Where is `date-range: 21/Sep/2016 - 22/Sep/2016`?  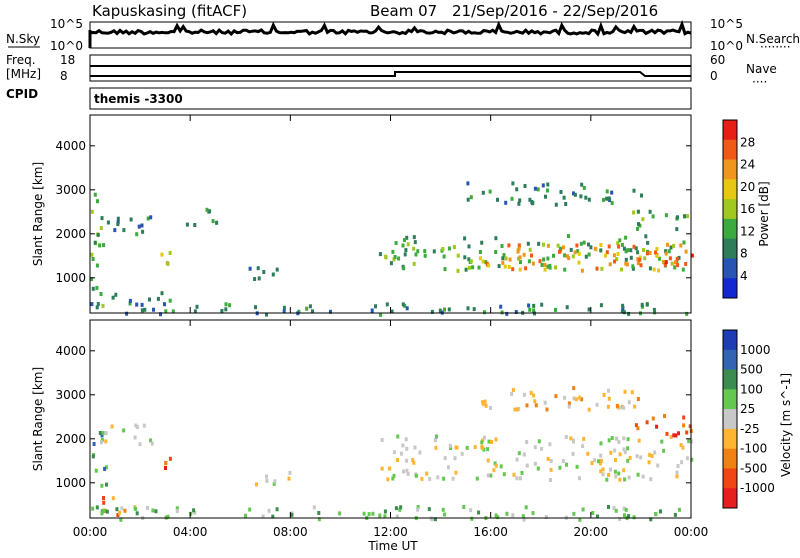
date-range: 21/Sep/2016 - 22/Sep/2016 is located at coordinates (555, 11).